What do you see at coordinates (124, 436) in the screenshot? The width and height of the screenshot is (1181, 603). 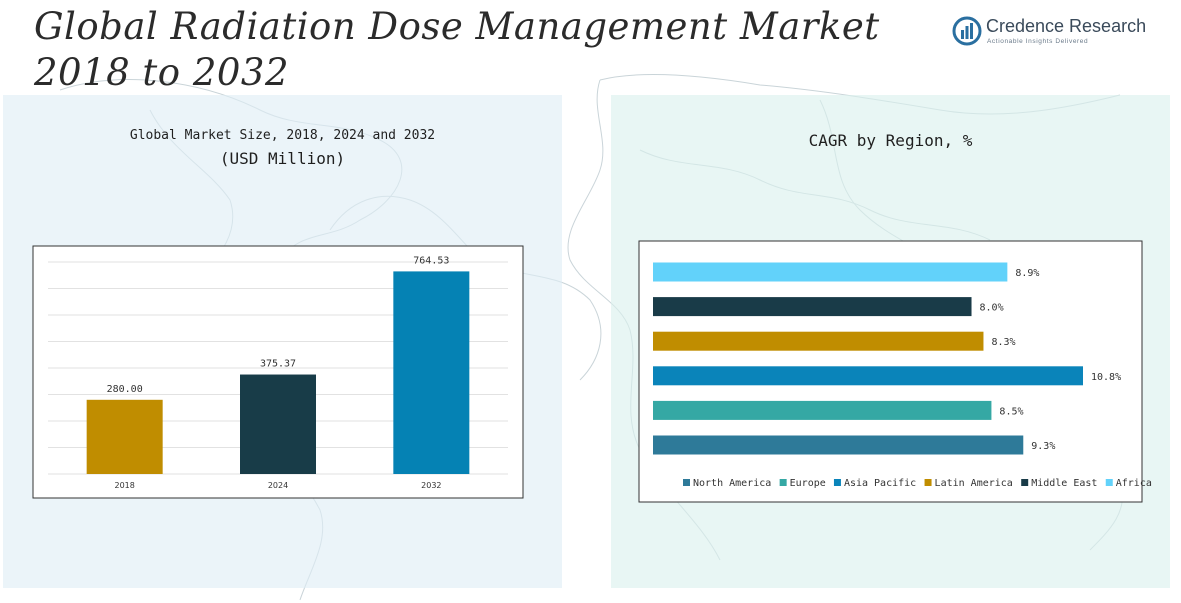 I see `bar-2018` at bounding box center [124, 436].